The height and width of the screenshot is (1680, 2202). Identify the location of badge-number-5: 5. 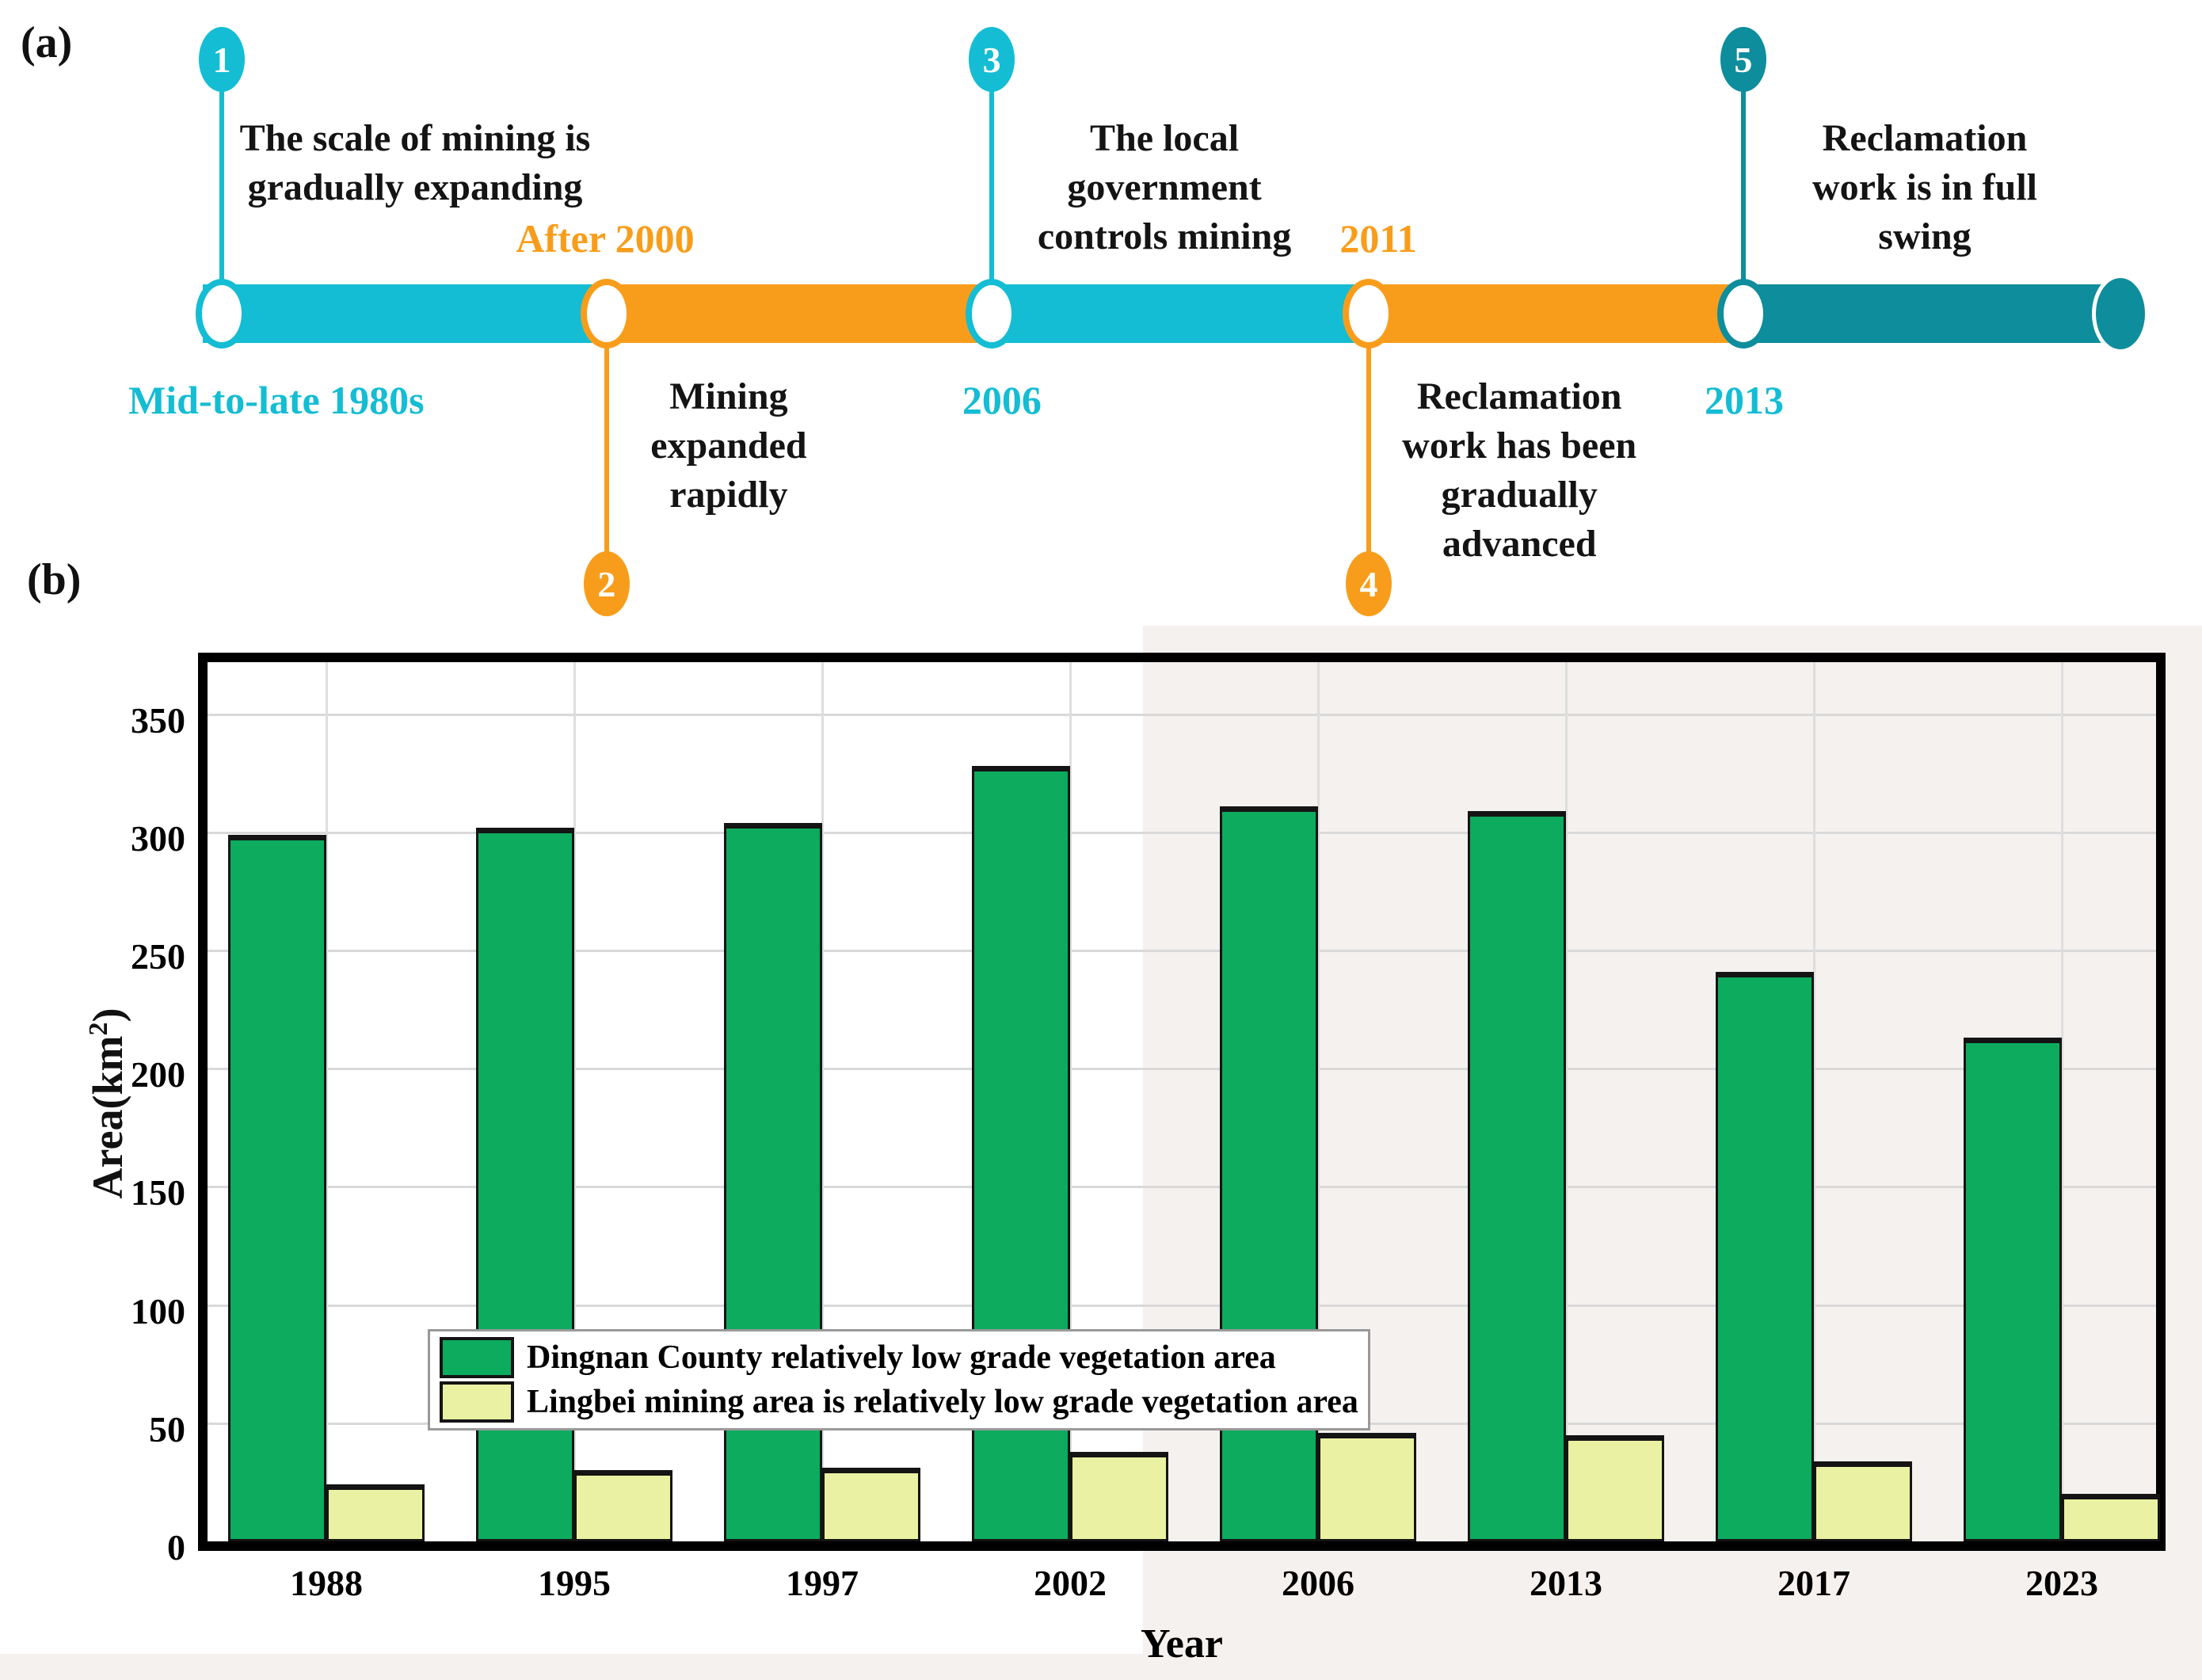
(1743, 59).